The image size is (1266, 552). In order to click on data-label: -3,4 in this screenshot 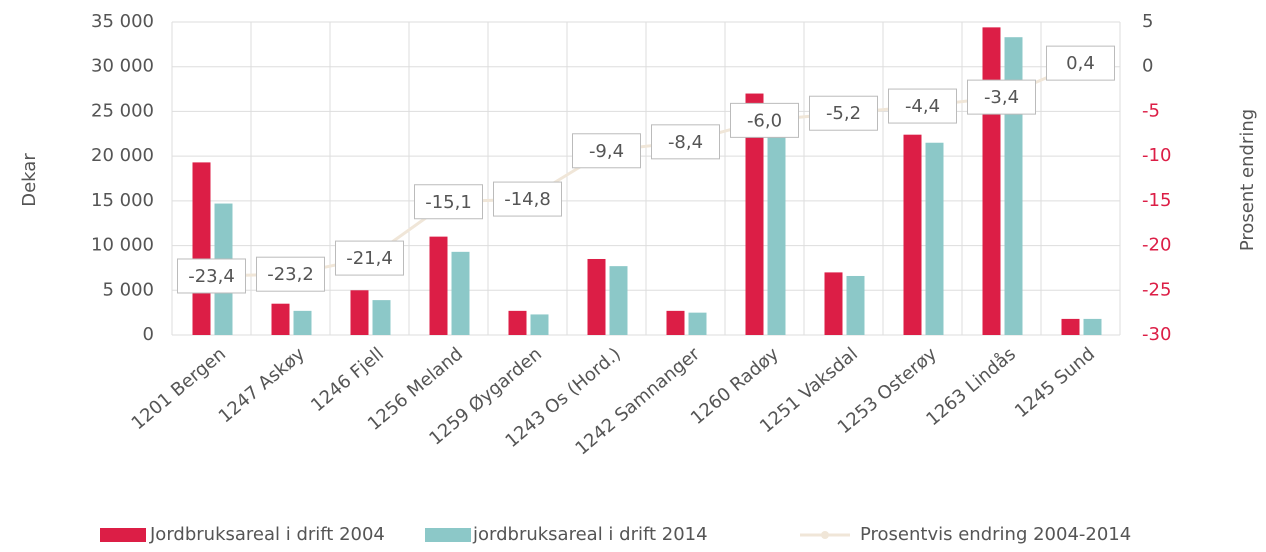, I will do `click(1001, 97)`.